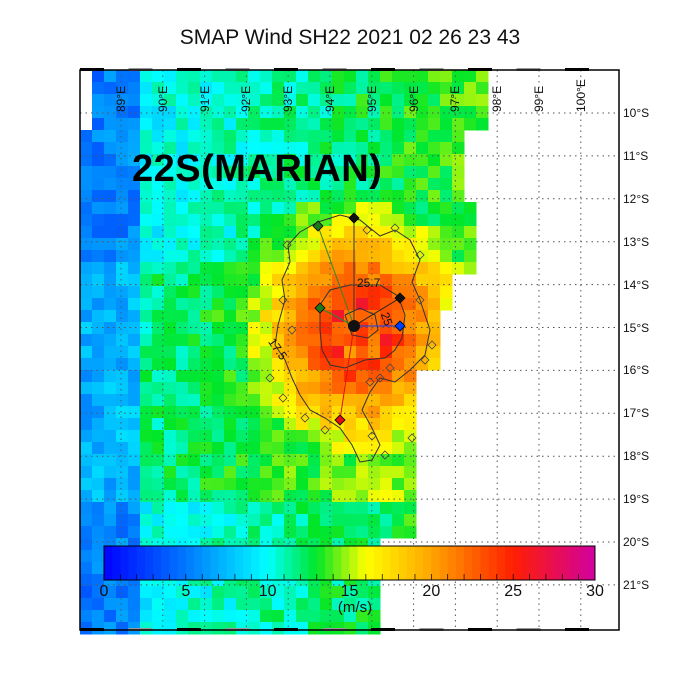  What do you see at coordinates (104, 591) in the screenshot?
I see `colorbar-tick-label: 0` at bounding box center [104, 591].